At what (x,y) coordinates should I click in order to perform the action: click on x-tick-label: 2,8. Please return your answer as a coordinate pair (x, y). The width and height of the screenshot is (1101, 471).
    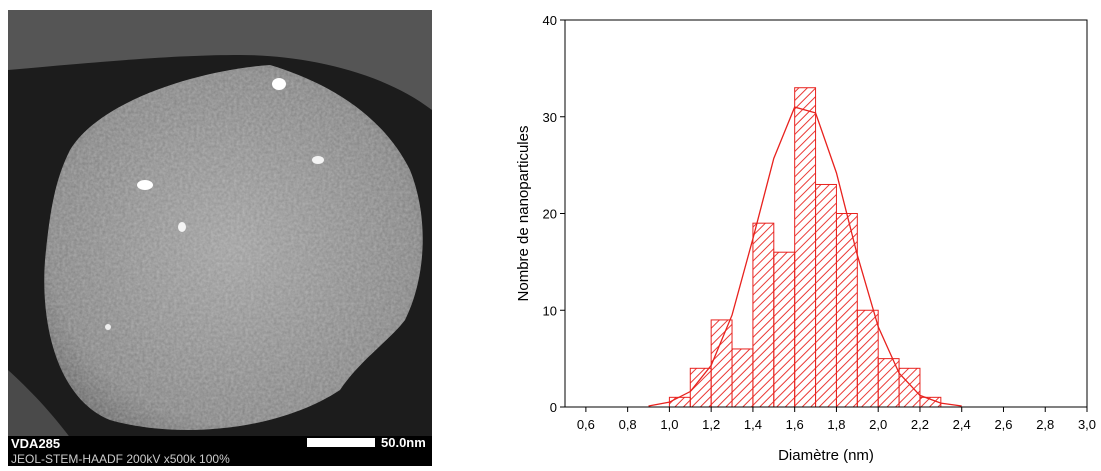
    Looking at the image, I should click on (1045, 424).